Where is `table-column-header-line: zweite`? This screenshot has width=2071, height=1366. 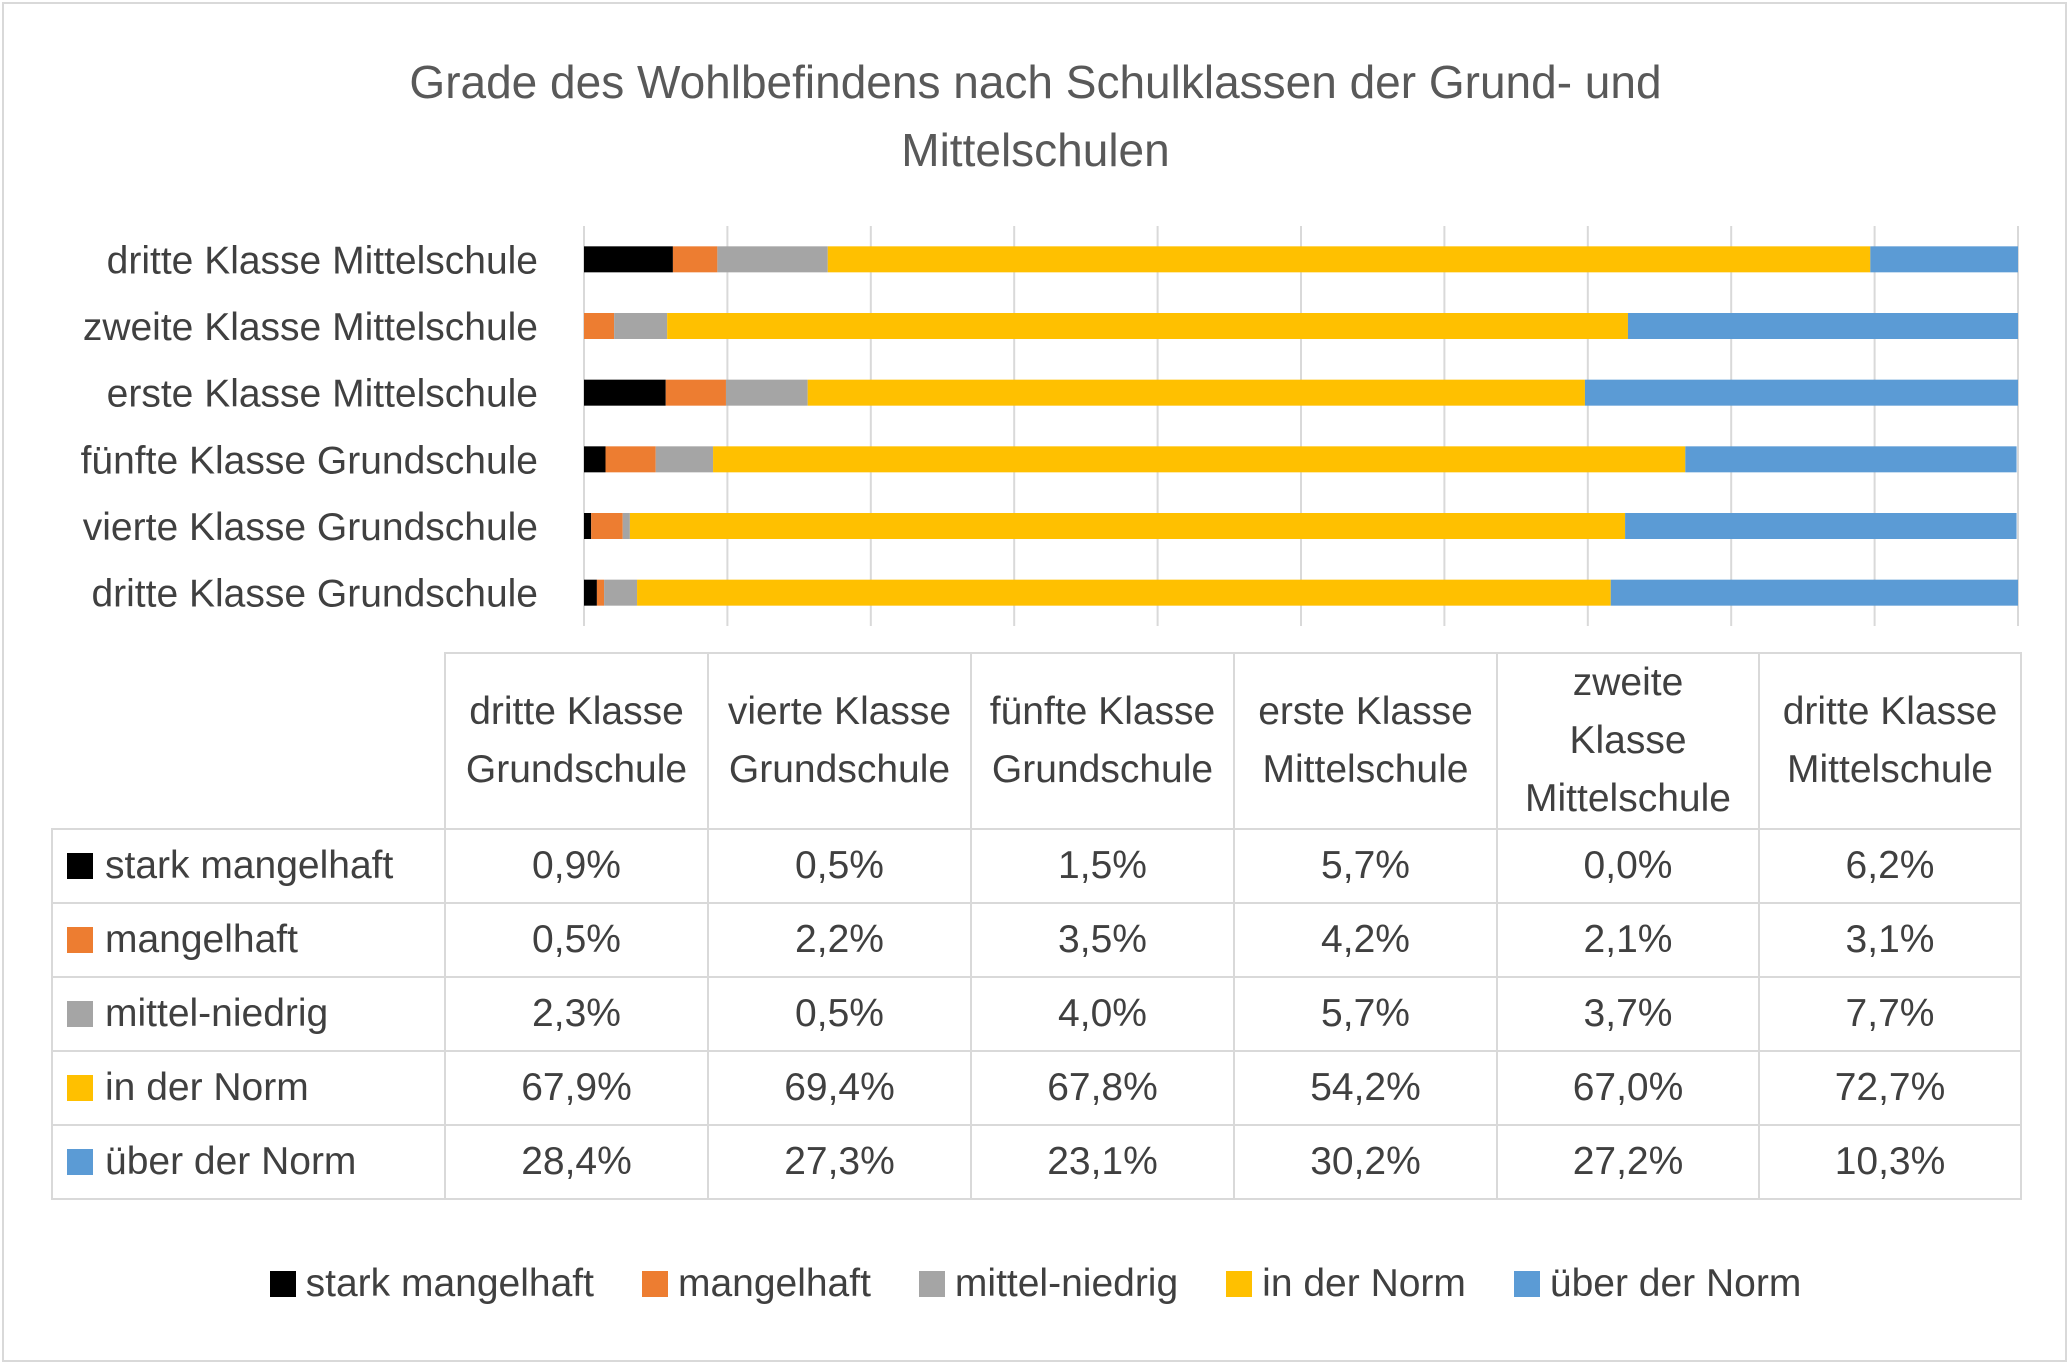
table-column-header-line: zweite is located at coordinates (1628, 682).